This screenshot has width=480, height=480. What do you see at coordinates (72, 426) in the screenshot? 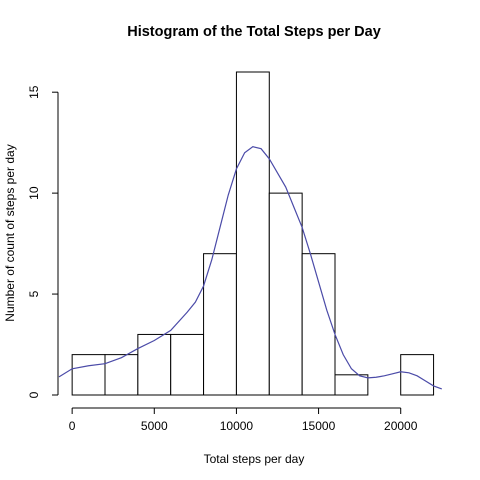
I see `x-tick-label: 0` at bounding box center [72, 426].